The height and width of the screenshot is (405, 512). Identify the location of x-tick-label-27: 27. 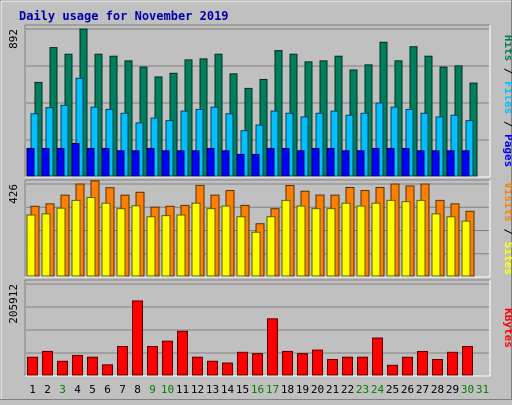
(422, 389).